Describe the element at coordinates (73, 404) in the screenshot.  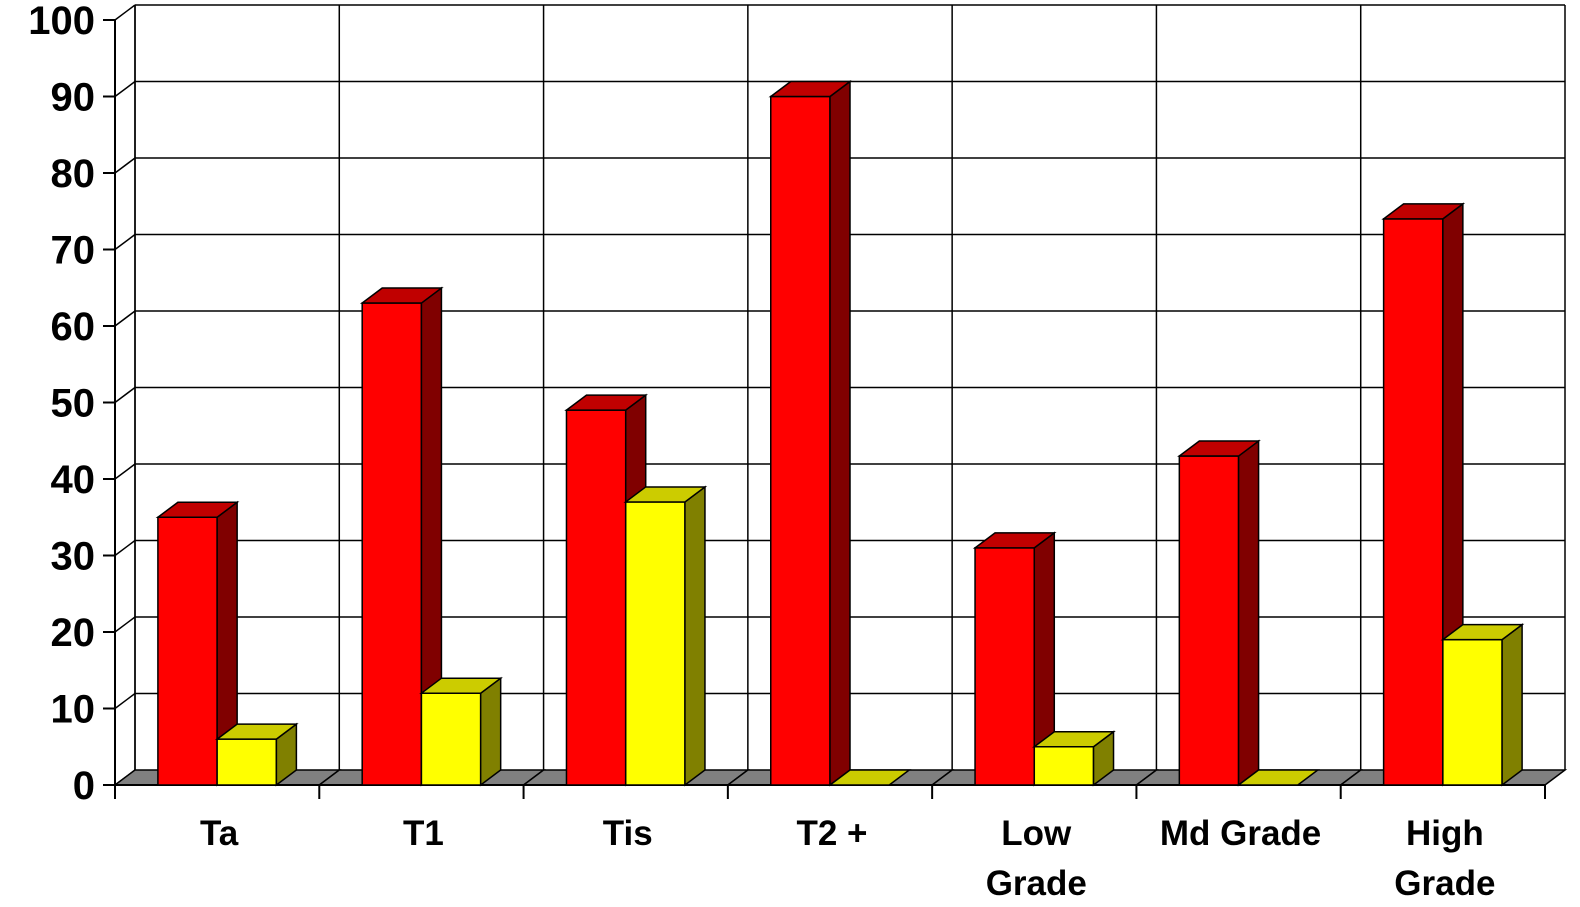
I see `y-tick-label: 50` at that location.